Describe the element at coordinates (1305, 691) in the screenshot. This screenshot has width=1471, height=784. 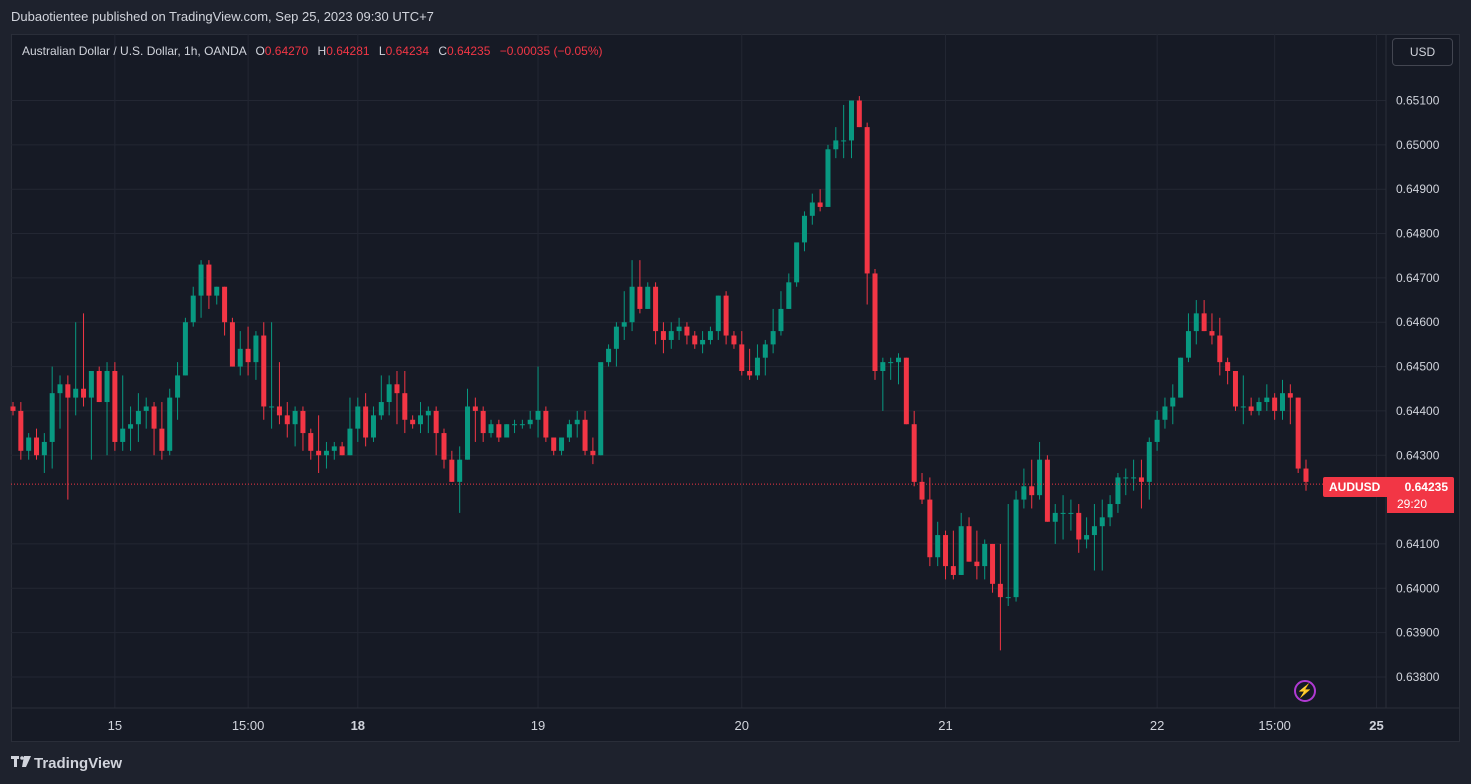
I see `lightning-icon: ⚡` at that location.